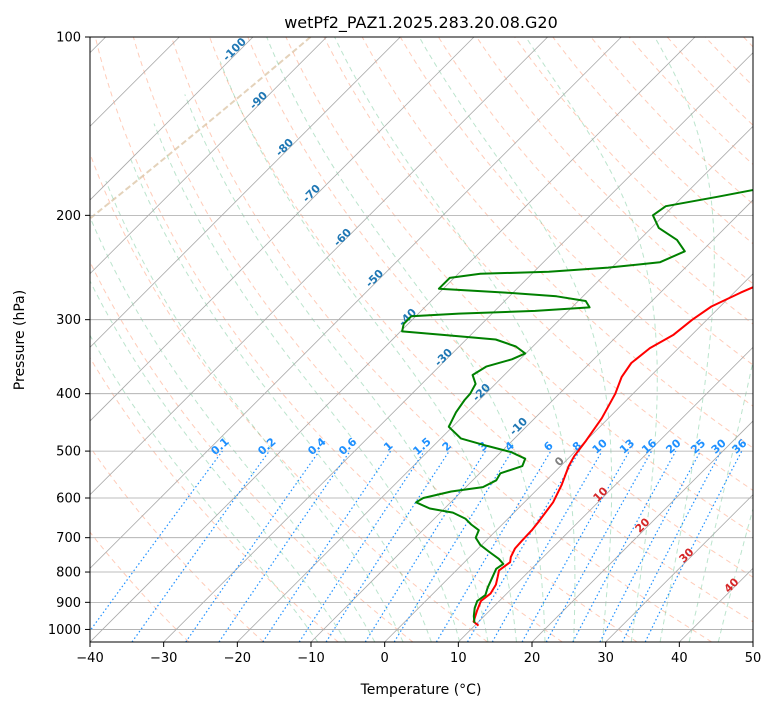  What do you see at coordinates (605, 658) in the screenshot?
I see `x-tick-label: 30` at bounding box center [605, 658].